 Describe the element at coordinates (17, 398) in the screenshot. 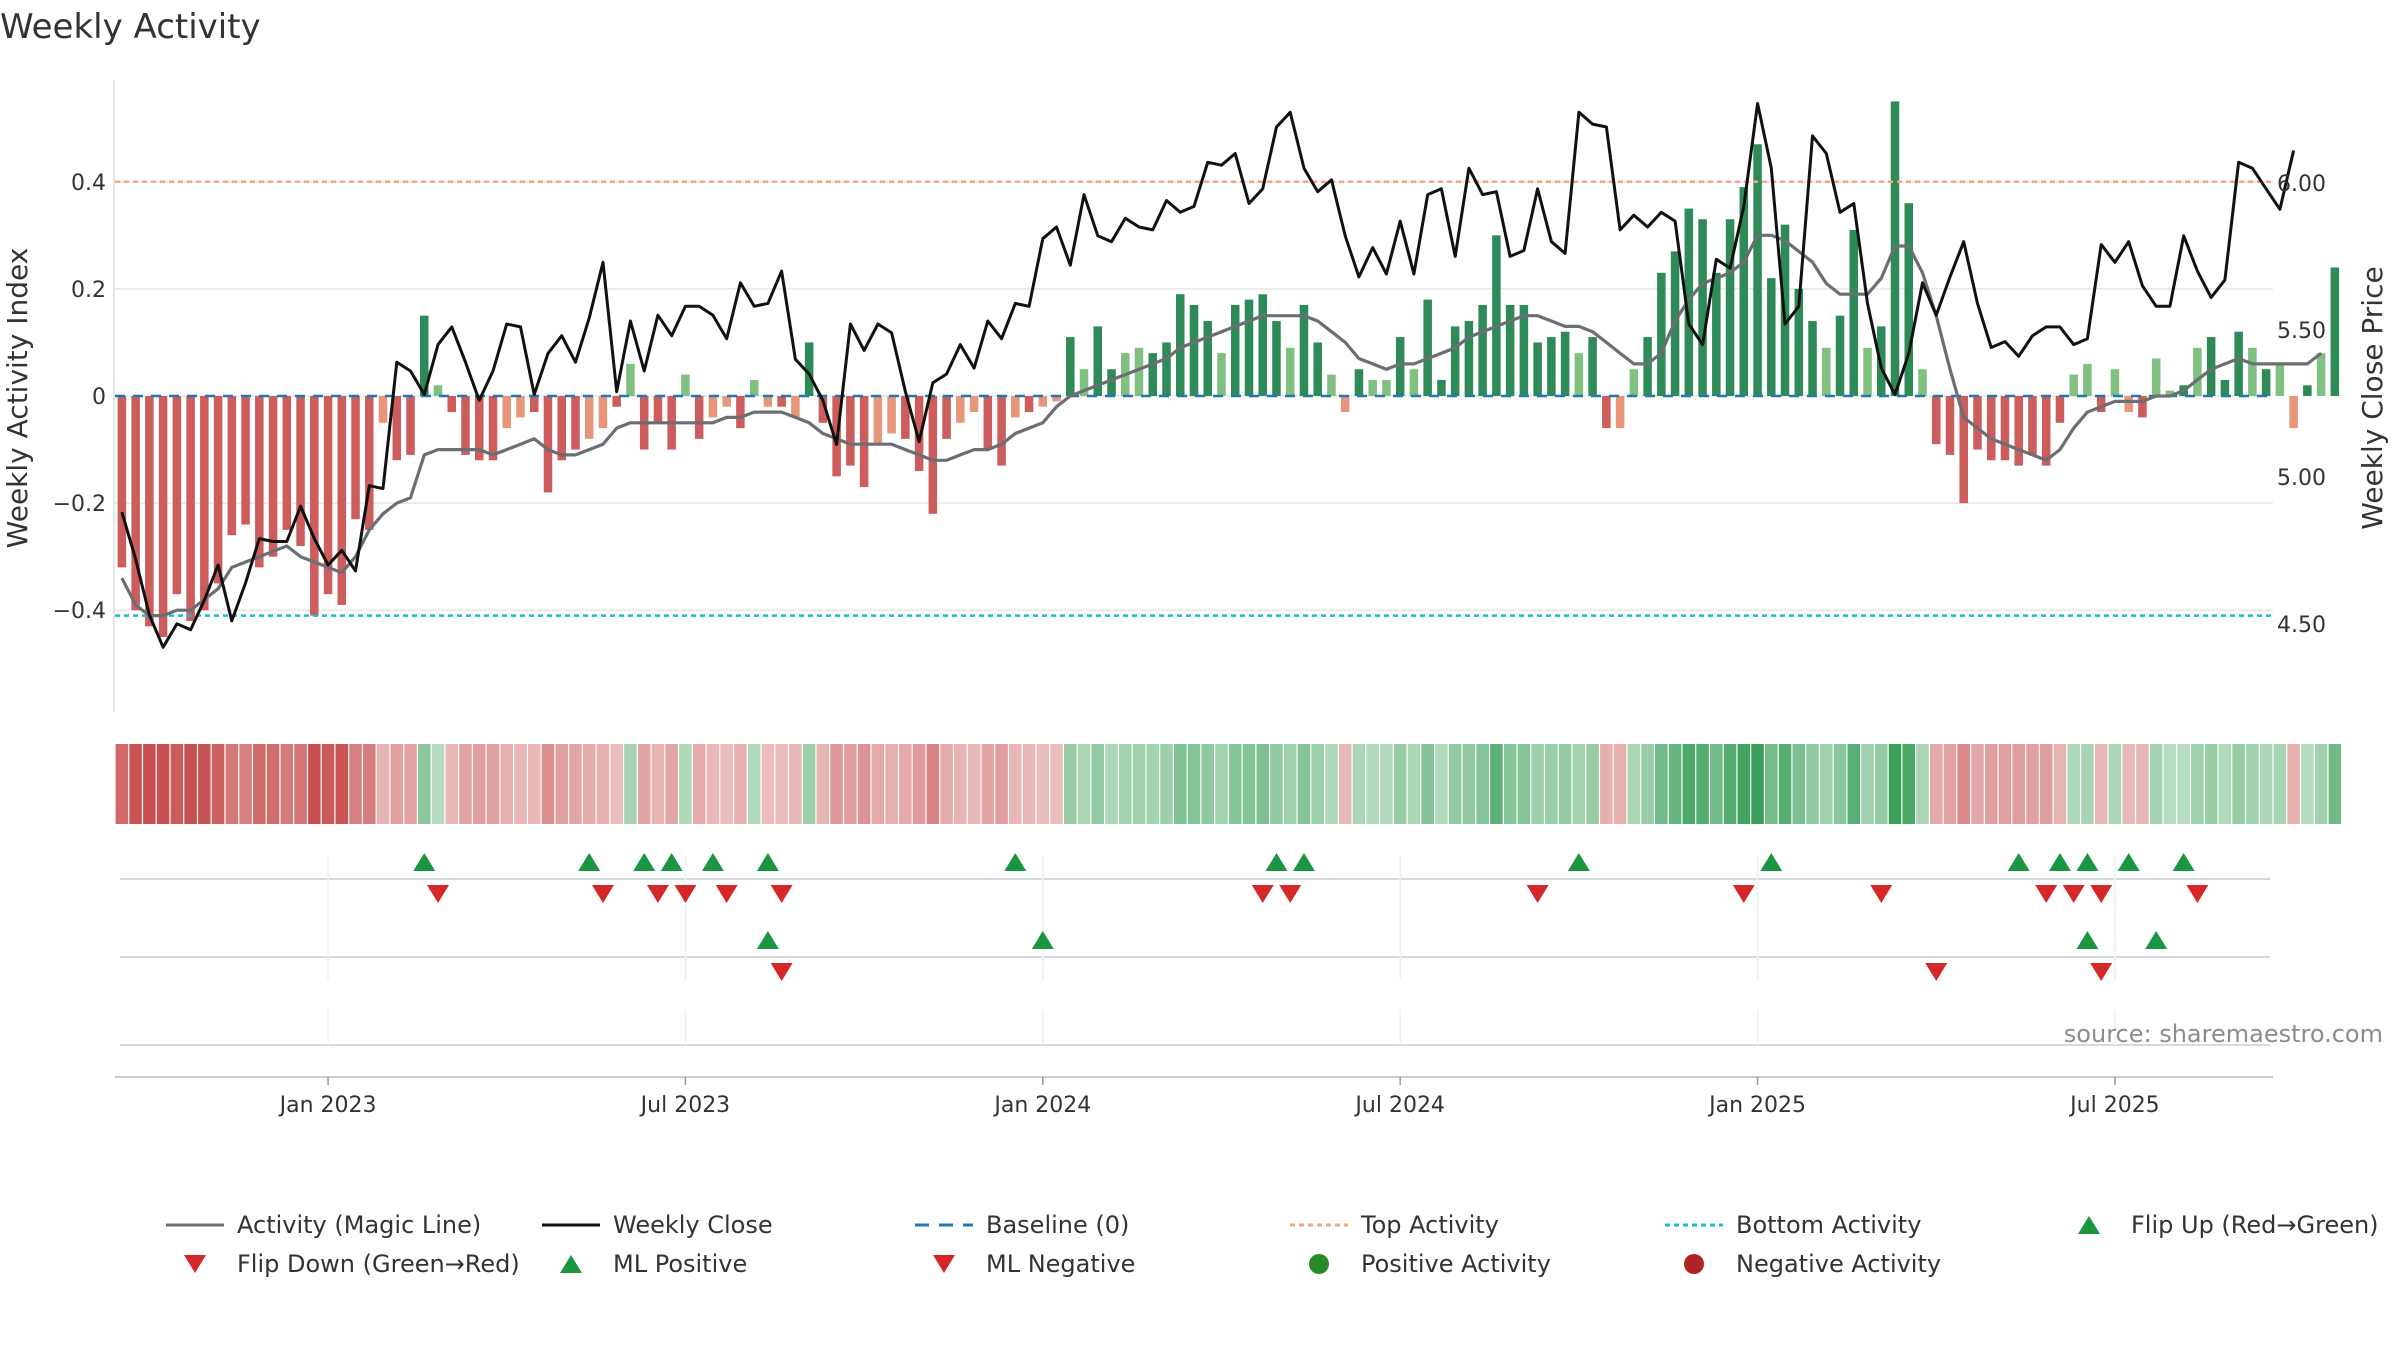

I see `y-axis-label: Weekly Activity Index` at that location.